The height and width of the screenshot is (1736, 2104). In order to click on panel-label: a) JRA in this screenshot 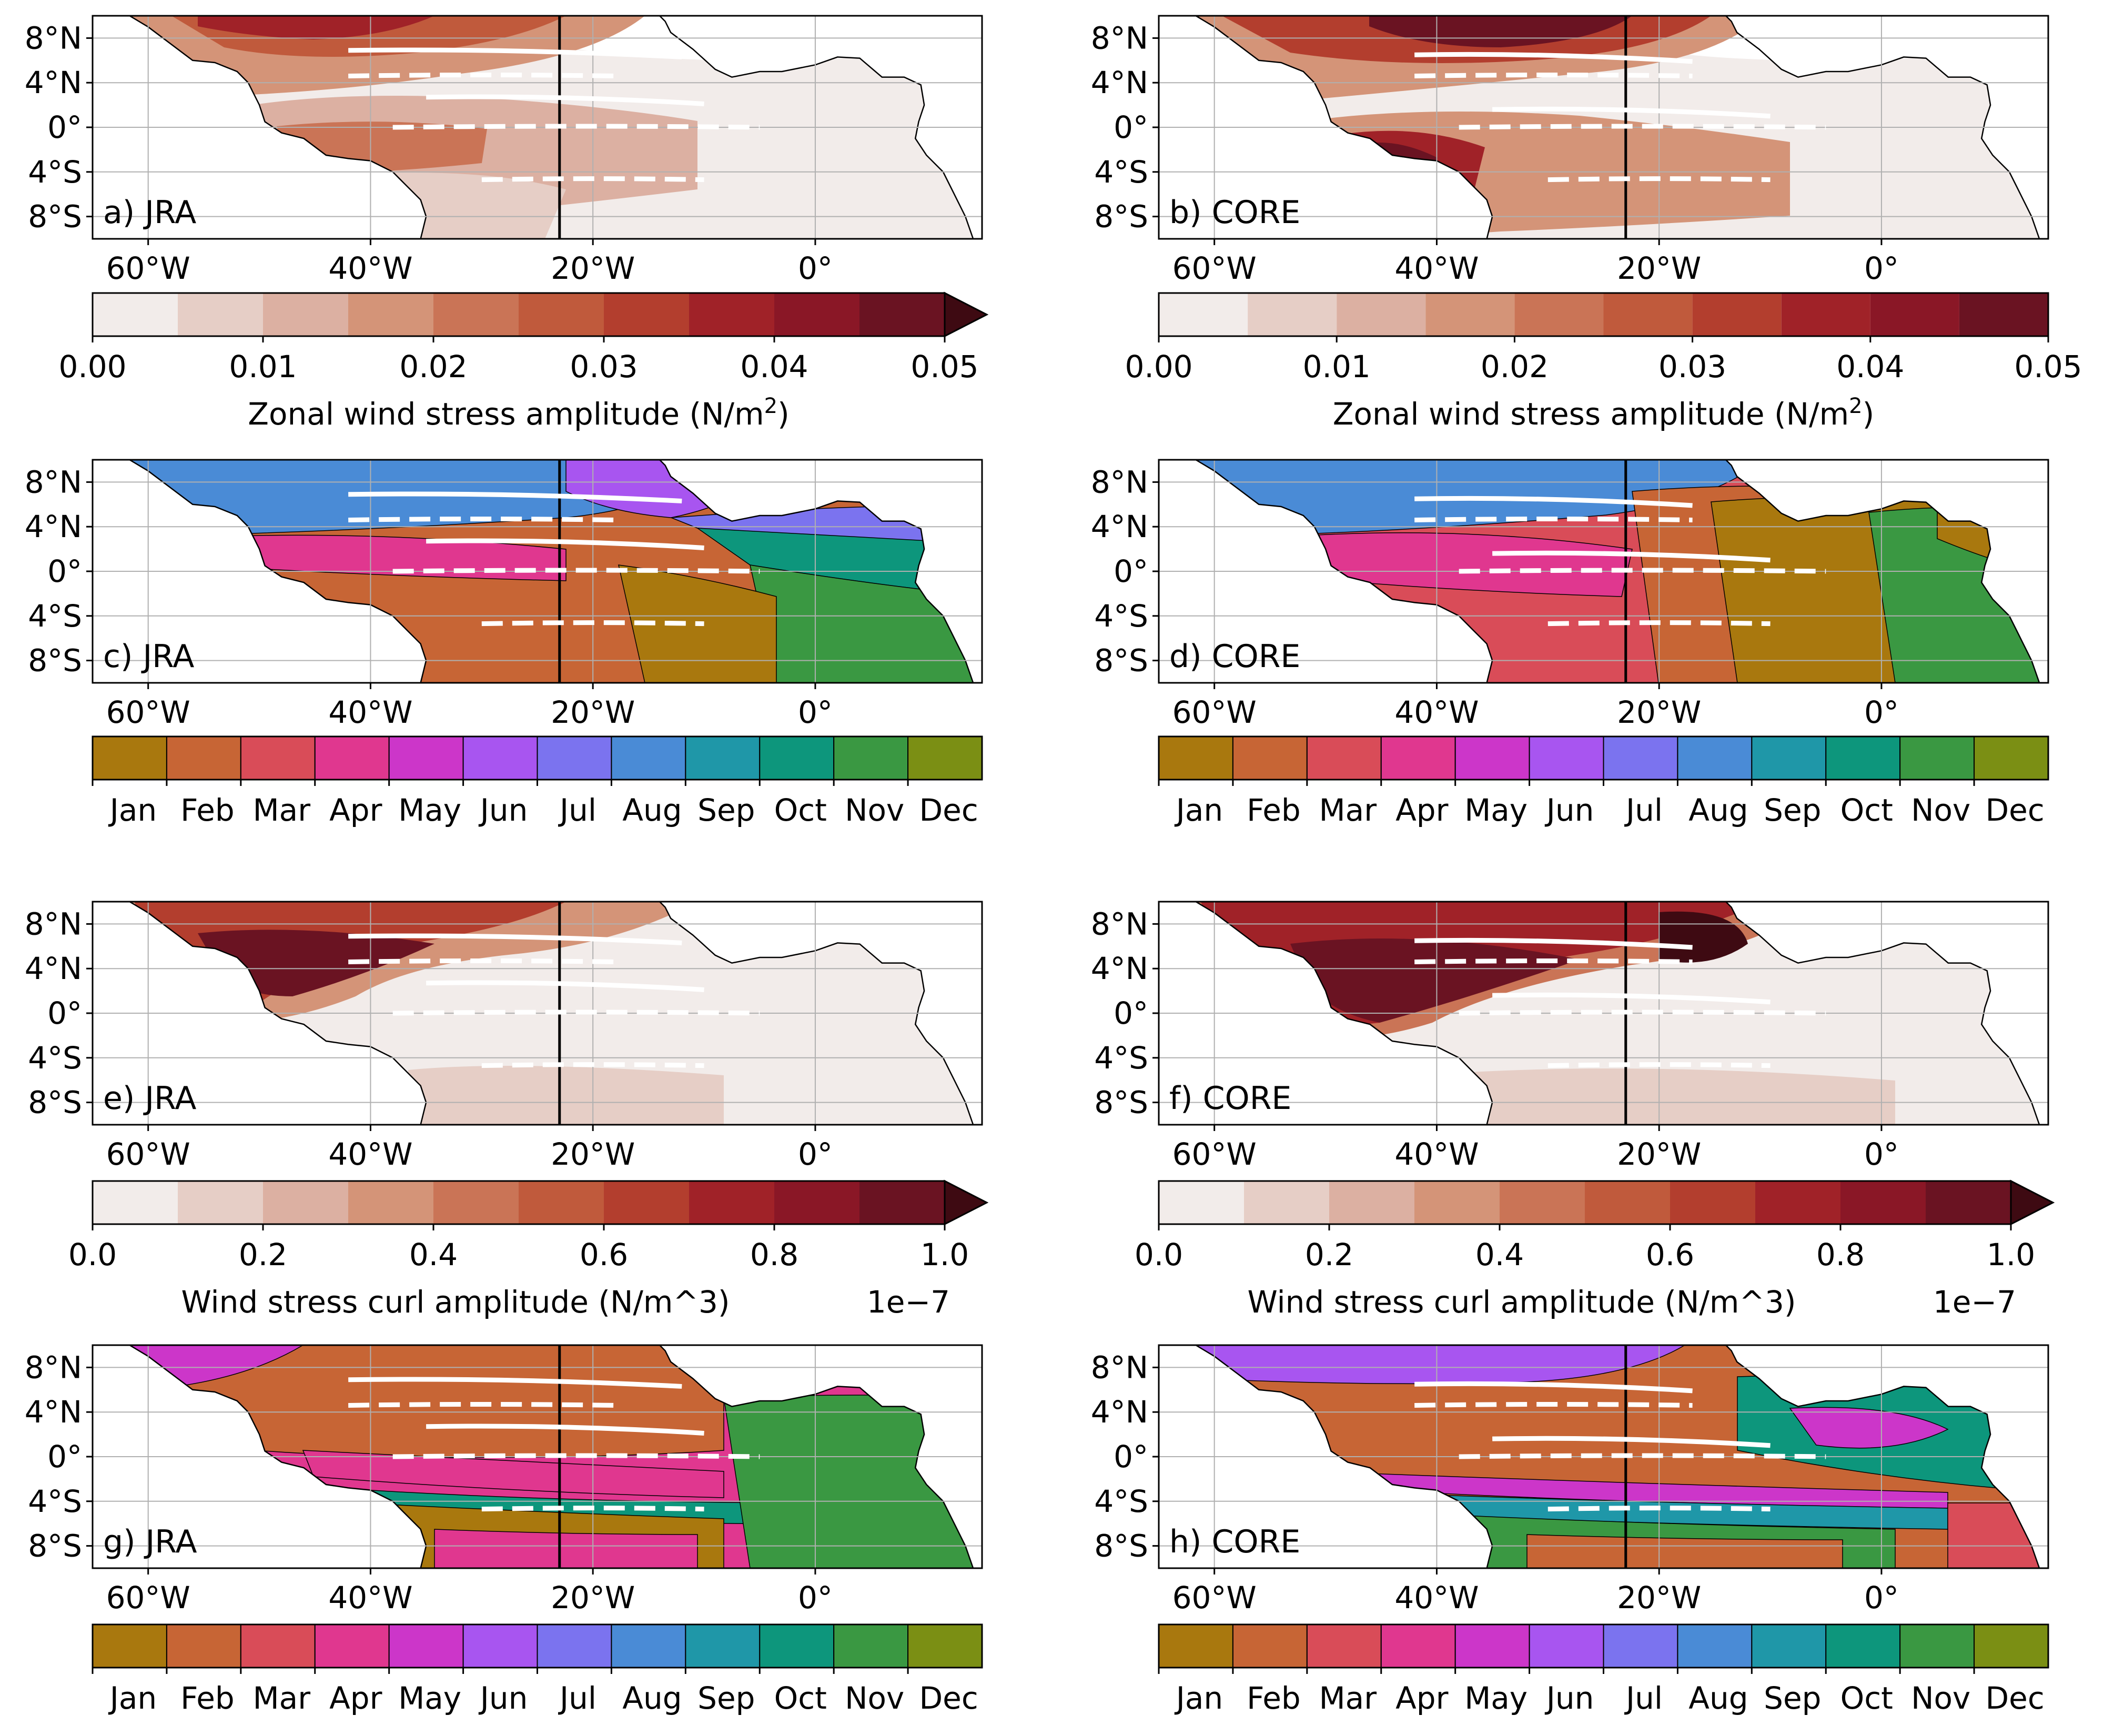, I will do `click(149, 212)`.